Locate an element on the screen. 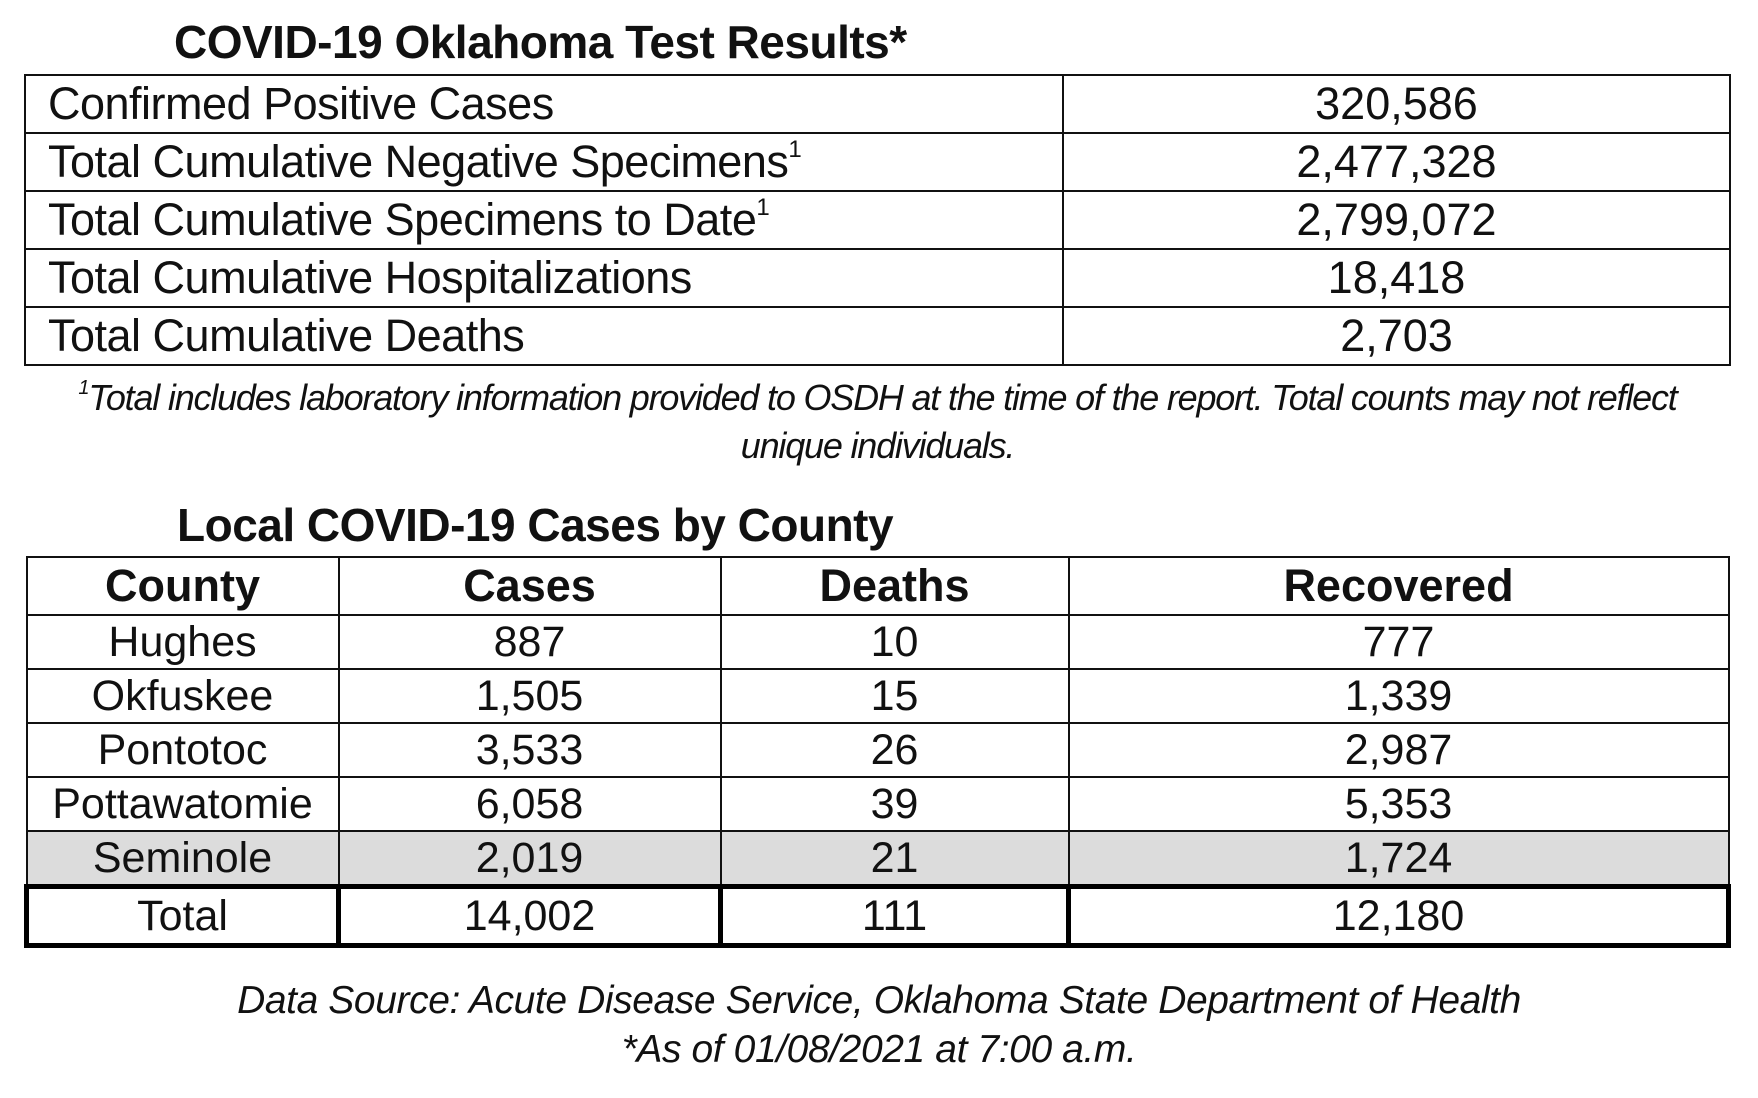  total-deaths: 111 is located at coordinates (894, 916).